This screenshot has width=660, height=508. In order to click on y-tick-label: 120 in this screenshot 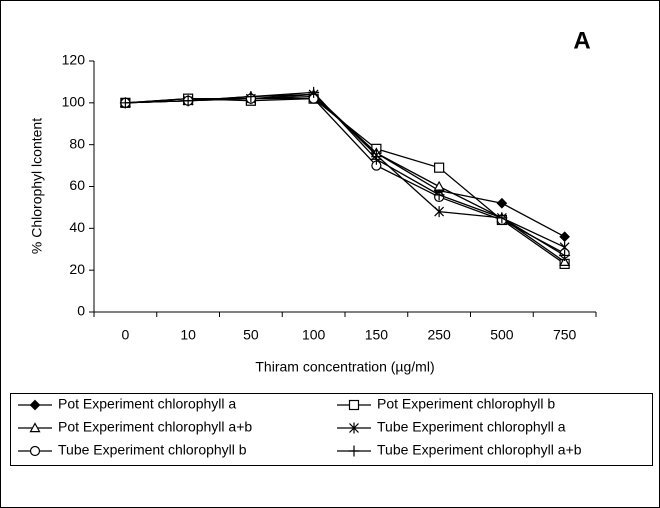, I will do `click(74, 60)`.